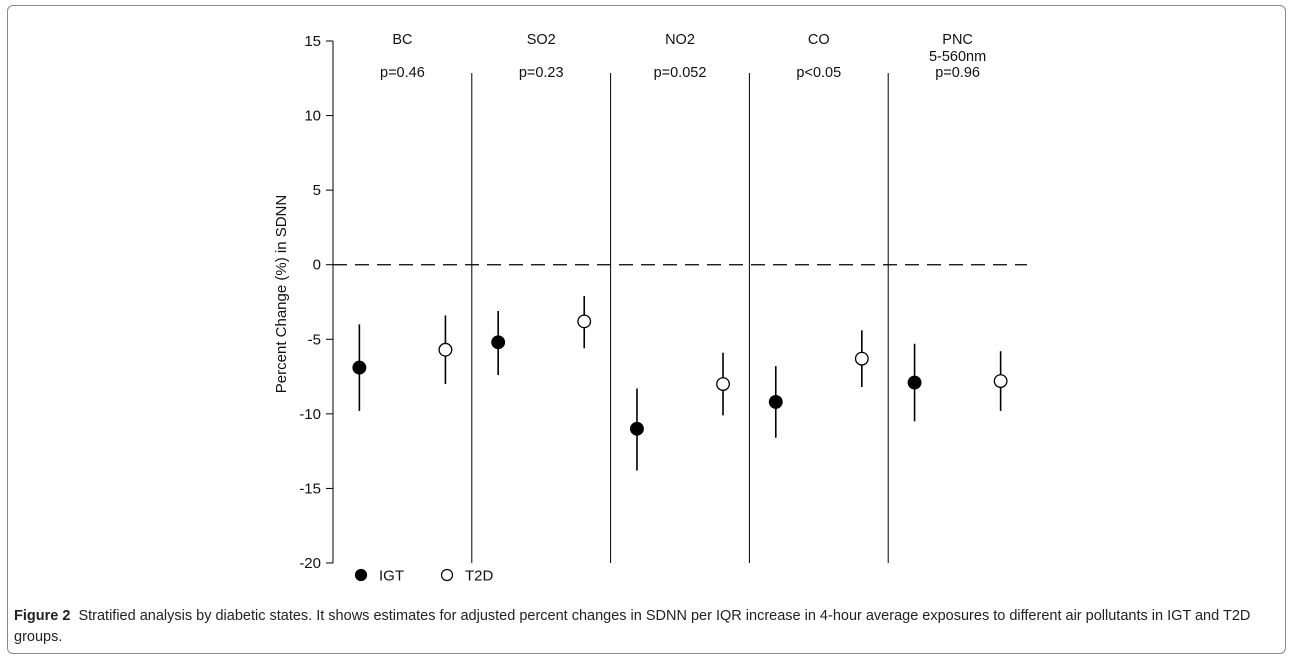  I want to click on panel-pvalue: p=0.96, so click(957, 73).